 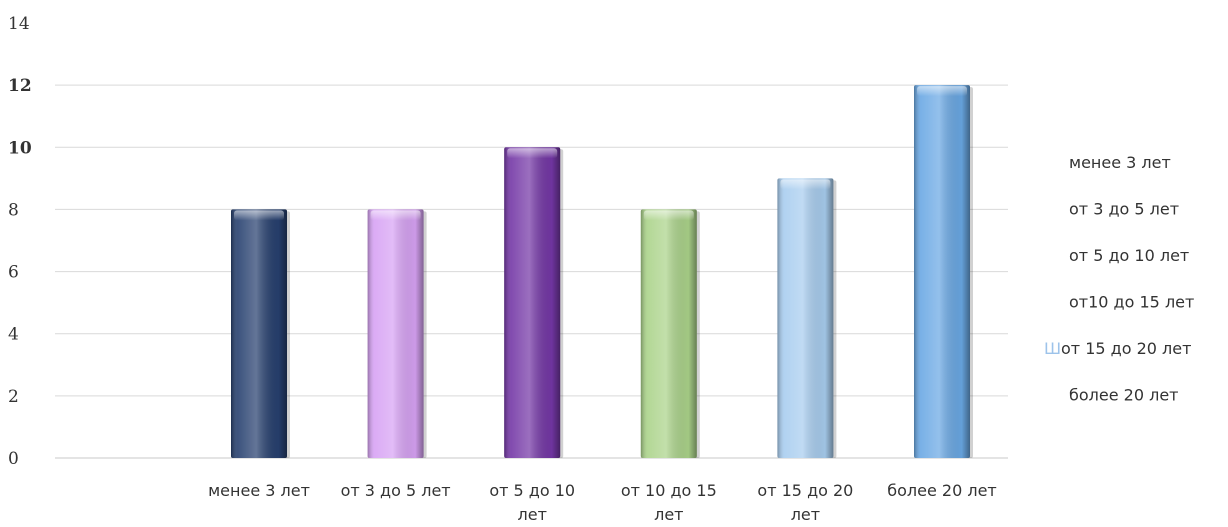 What do you see at coordinates (669, 490) in the screenshot?
I see `x-tick-label: от 10 до 15` at bounding box center [669, 490].